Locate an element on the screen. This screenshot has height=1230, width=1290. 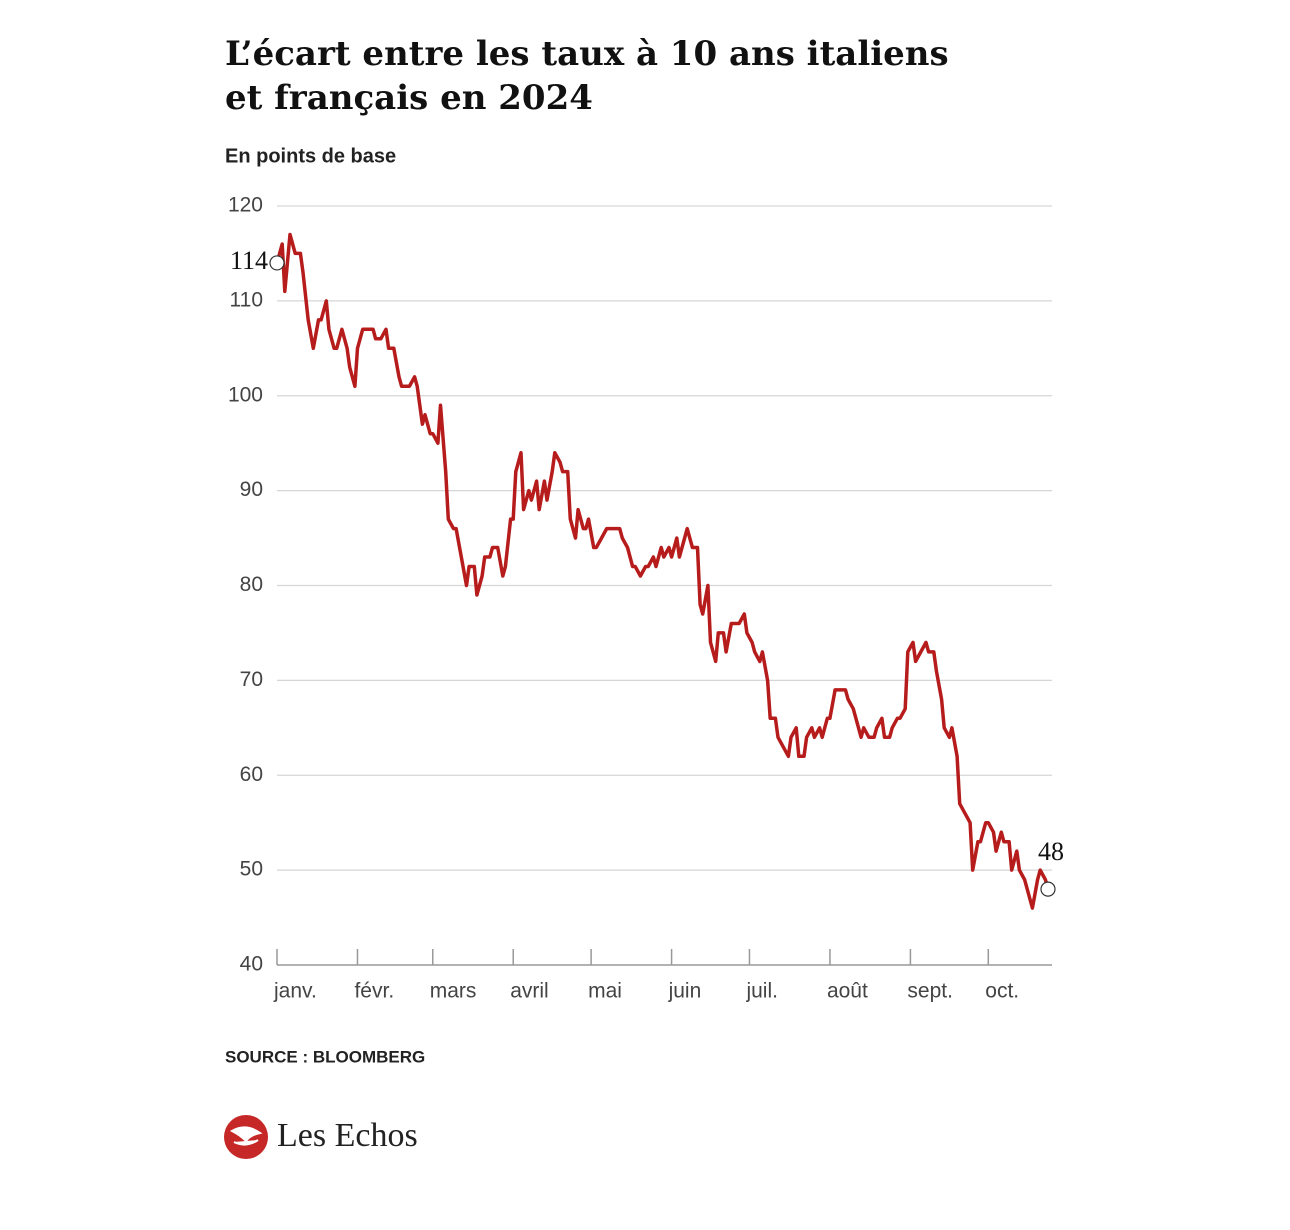
y-tick-label: 80 is located at coordinates (251, 584).